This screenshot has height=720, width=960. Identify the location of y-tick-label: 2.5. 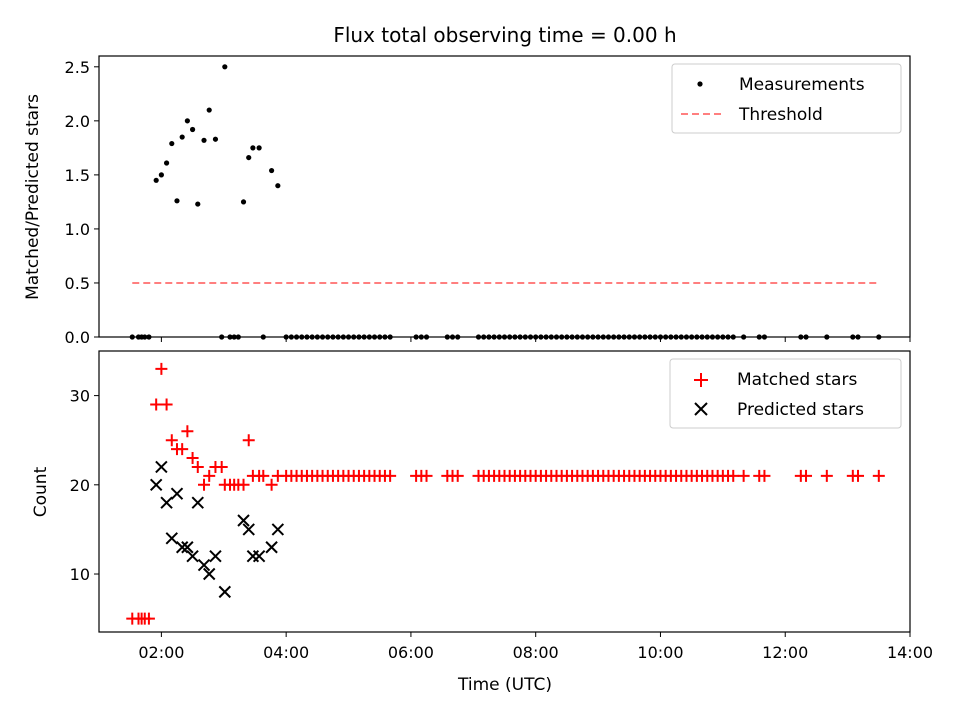
(77, 67).